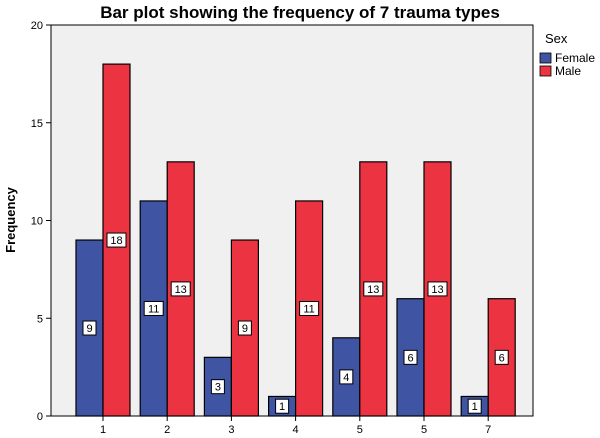 This screenshot has width=600, height=438. I want to click on data-label: 4, so click(346, 378).